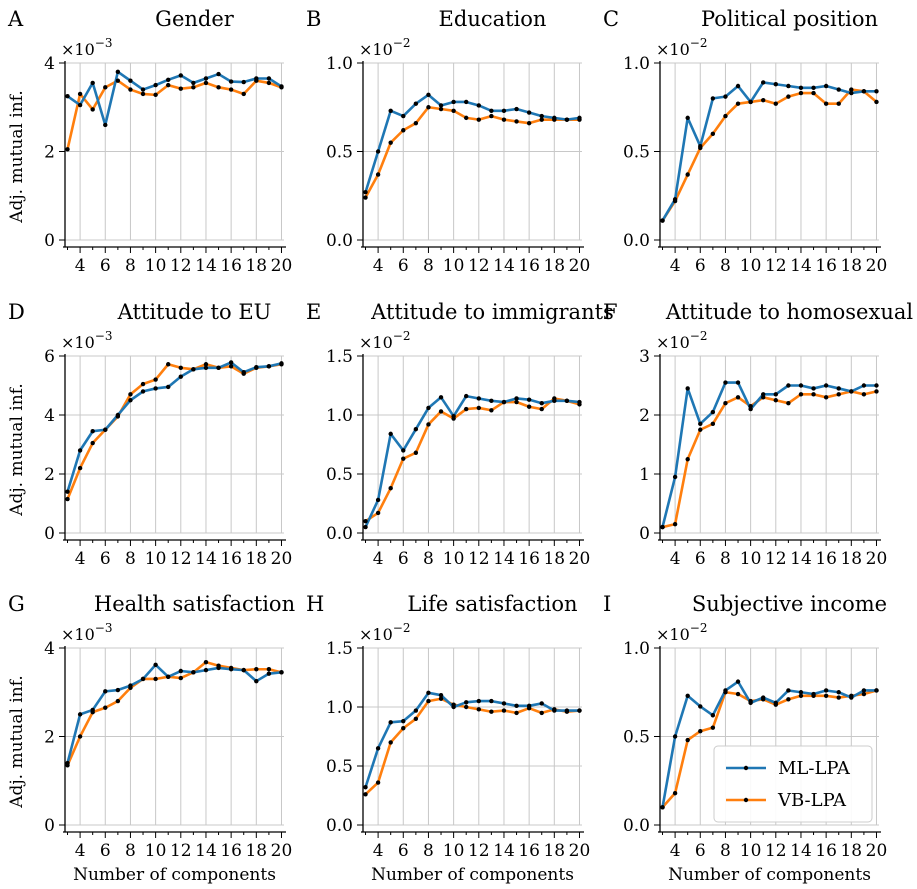 This screenshot has width=917, height=889. What do you see at coordinates (16, 312) in the screenshot?
I see `panel-letter: D` at bounding box center [16, 312].